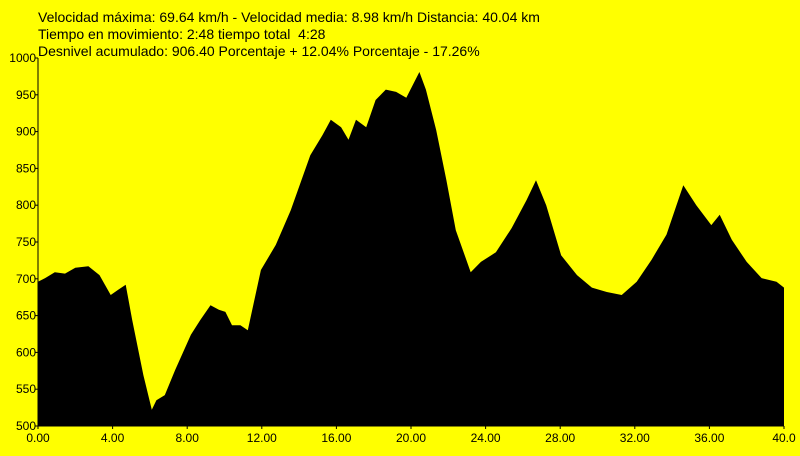  What do you see at coordinates (411, 438) in the screenshot?
I see `x-tick-label: 20.00` at bounding box center [411, 438].